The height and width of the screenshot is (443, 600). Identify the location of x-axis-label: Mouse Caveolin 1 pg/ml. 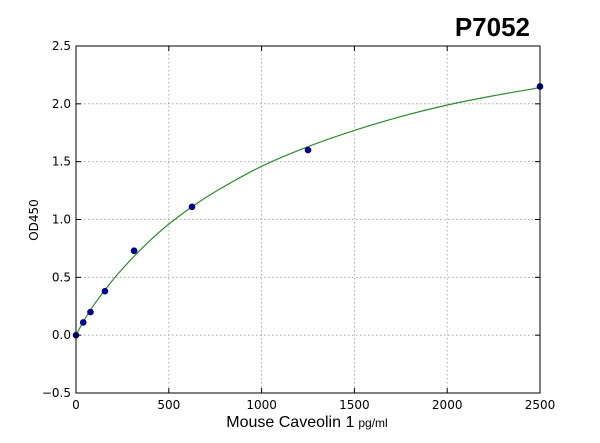
(306, 422).